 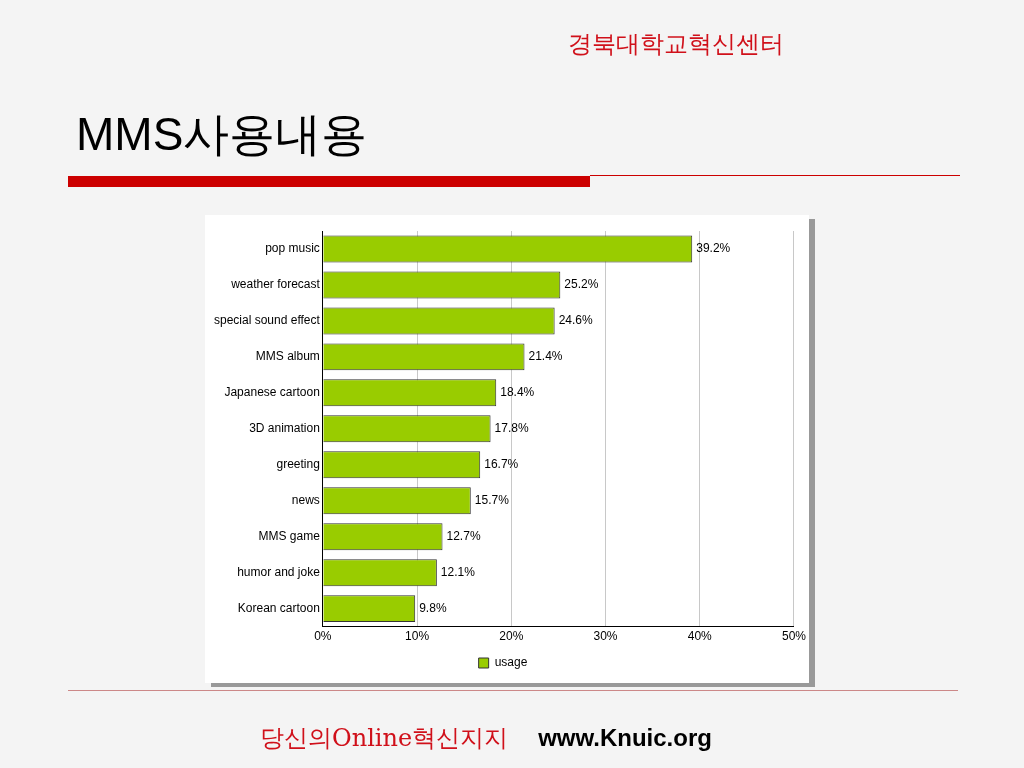 What do you see at coordinates (287, 356) in the screenshot?
I see `y-tick-label: MMS album` at bounding box center [287, 356].